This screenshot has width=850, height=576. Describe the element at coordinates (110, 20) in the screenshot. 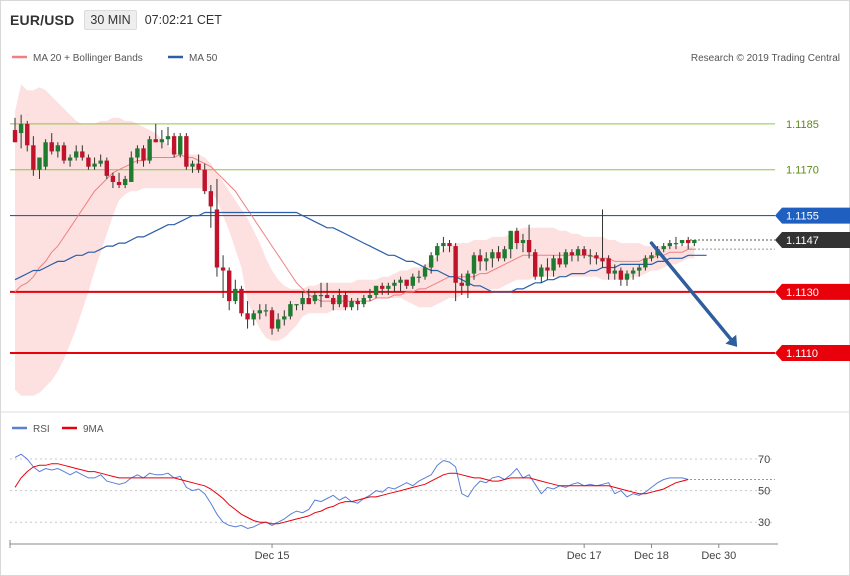

I see `timeframe-badge: 30 MIN` at that location.